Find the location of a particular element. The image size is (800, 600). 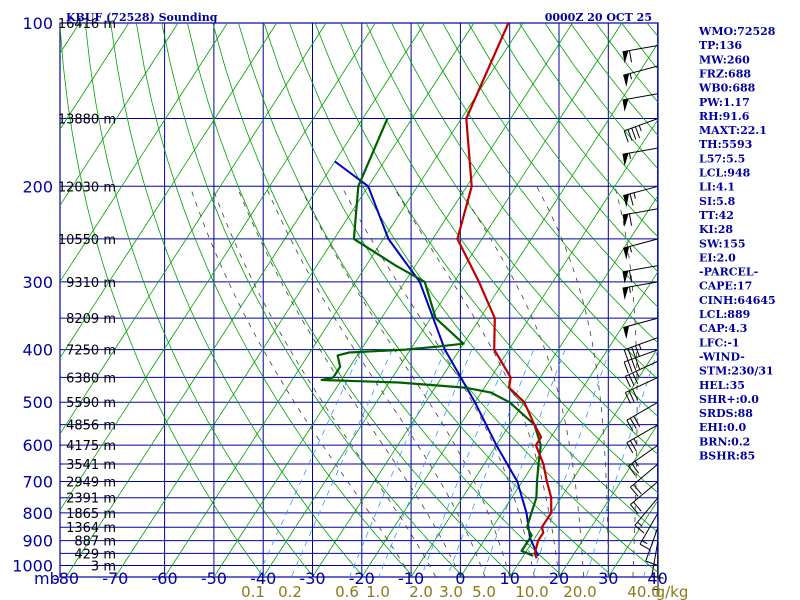

height-label: 1364 m is located at coordinates (91, 528).